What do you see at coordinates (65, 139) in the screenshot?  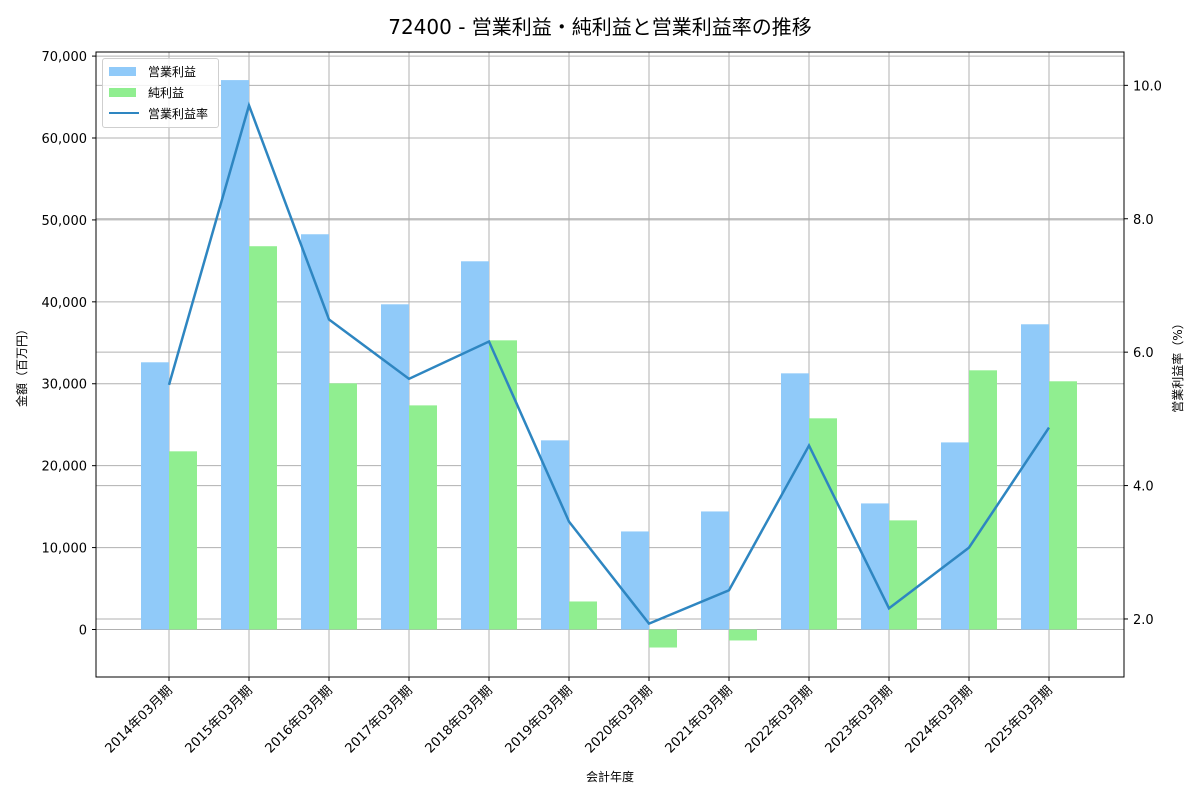 I see `y-tick-label: 60,000` at bounding box center [65, 139].